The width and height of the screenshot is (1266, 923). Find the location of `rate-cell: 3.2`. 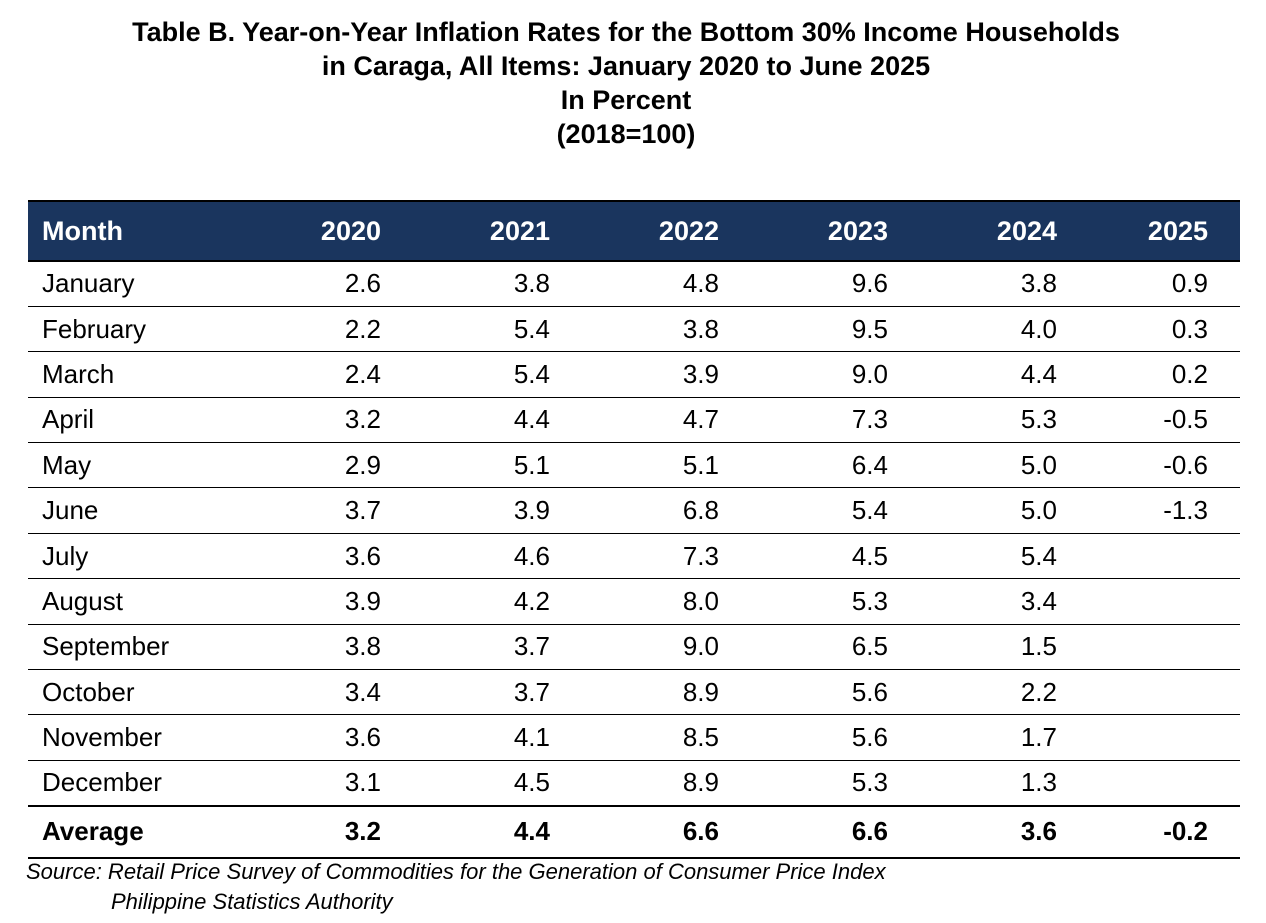

rate-cell: 3.2 is located at coordinates (296, 420).